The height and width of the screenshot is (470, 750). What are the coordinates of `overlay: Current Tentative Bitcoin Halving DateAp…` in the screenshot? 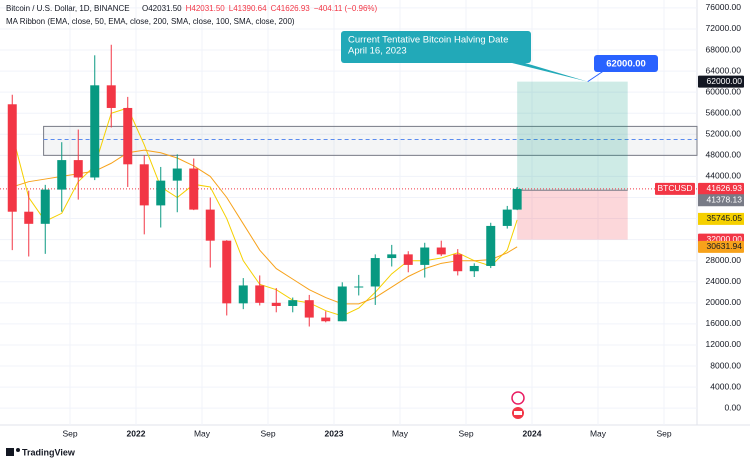 It's located at (499, 57).